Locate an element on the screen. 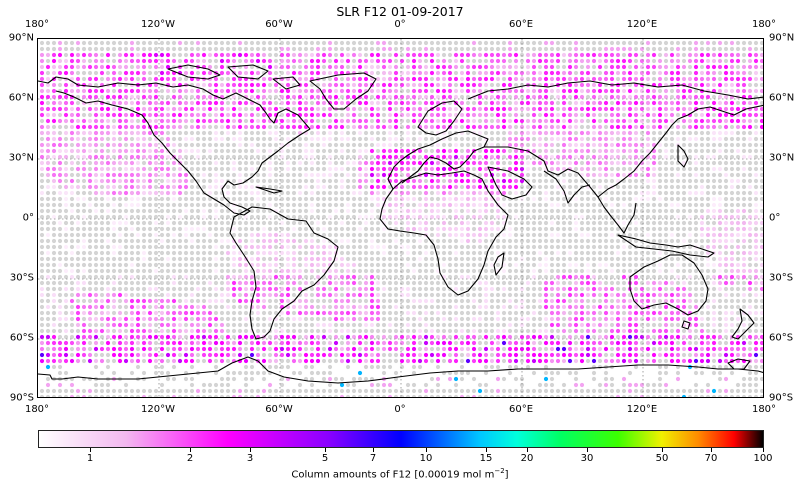  colorbar-label-exponent: −2 is located at coordinates (499, 471).